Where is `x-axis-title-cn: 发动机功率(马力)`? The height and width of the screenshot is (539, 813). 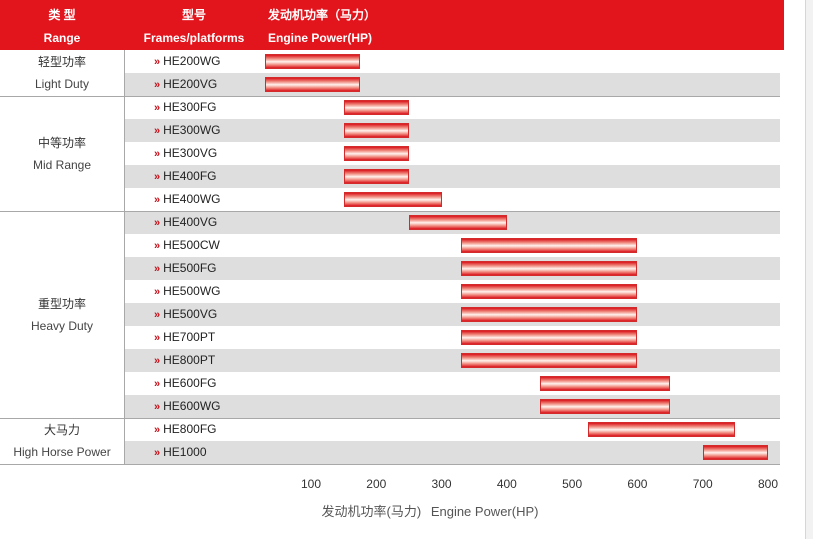 x-axis-title-cn: 发动机功率(马力) is located at coordinates (371, 511).